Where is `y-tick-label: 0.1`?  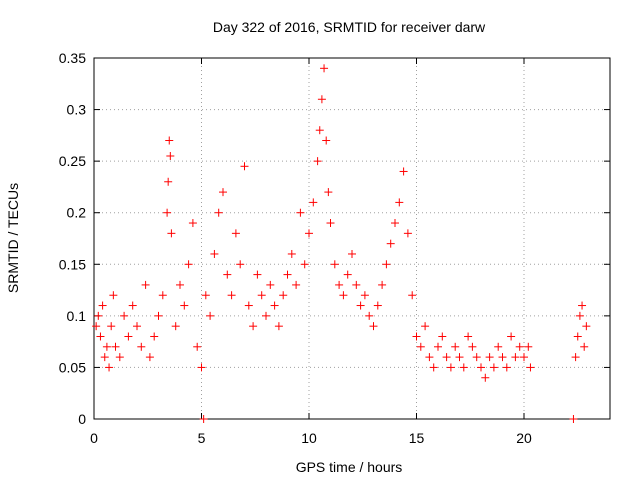
y-tick-label: 0.1 is located at coordinates (77, 316).